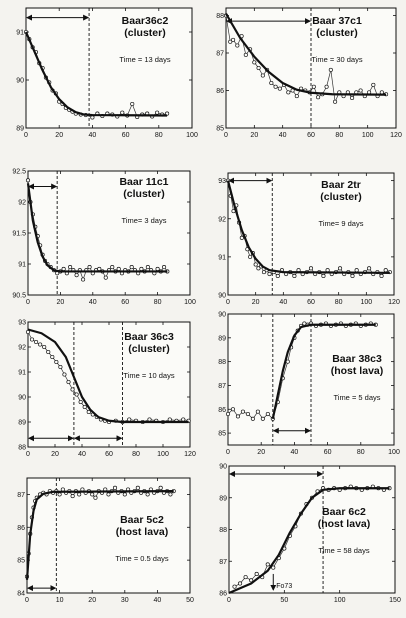 Image resolution: width=406 pixels, height=618 pixels. I want to click on panel-annotation: Time = 5 days, so click(356, 397).